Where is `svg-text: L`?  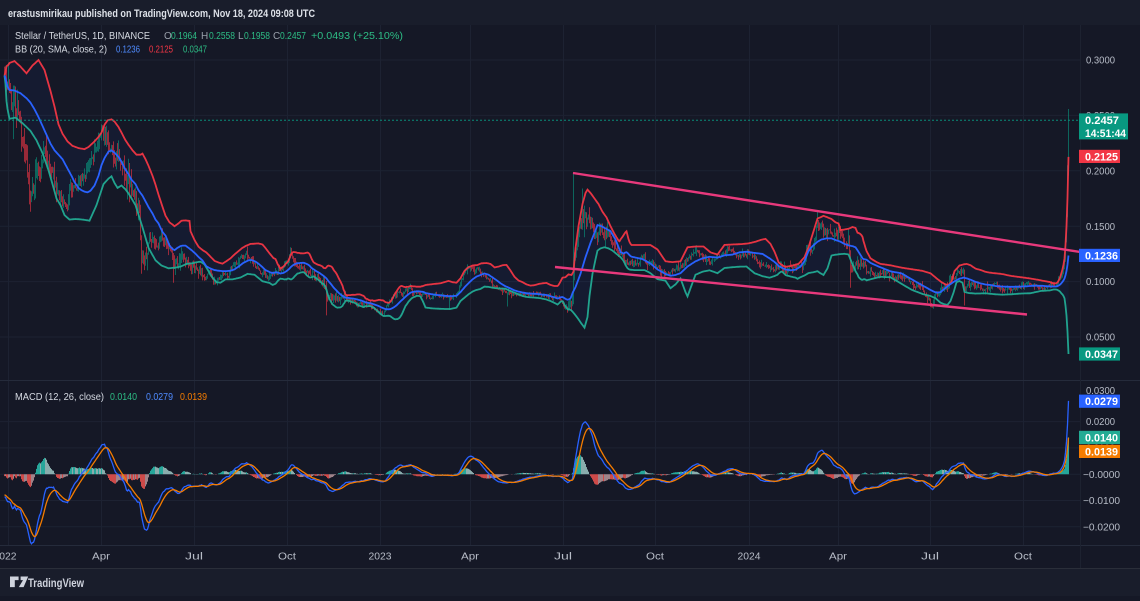 svg-text: L is located at coordinates (241, 36).